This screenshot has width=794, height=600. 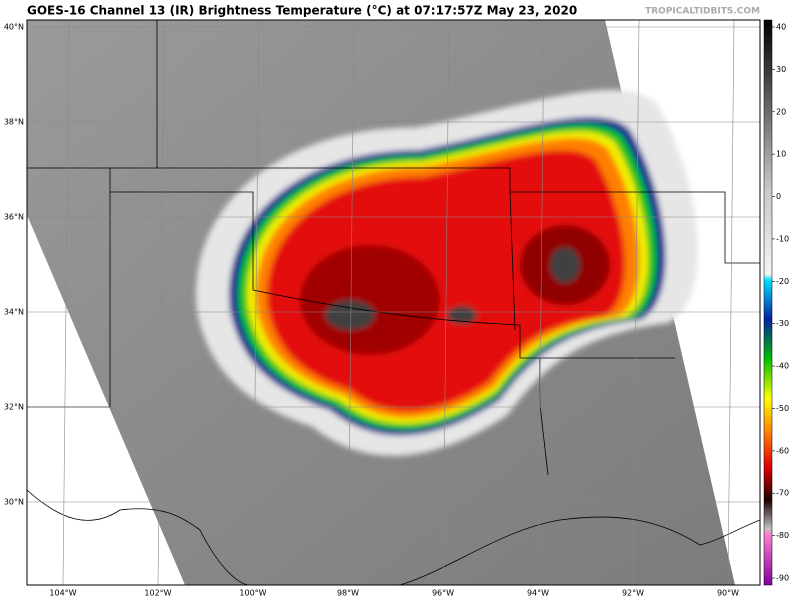 What do you see at coordinates (393, 537) in the screenshot?
I see `coastline` at bounding box center [393, 537].